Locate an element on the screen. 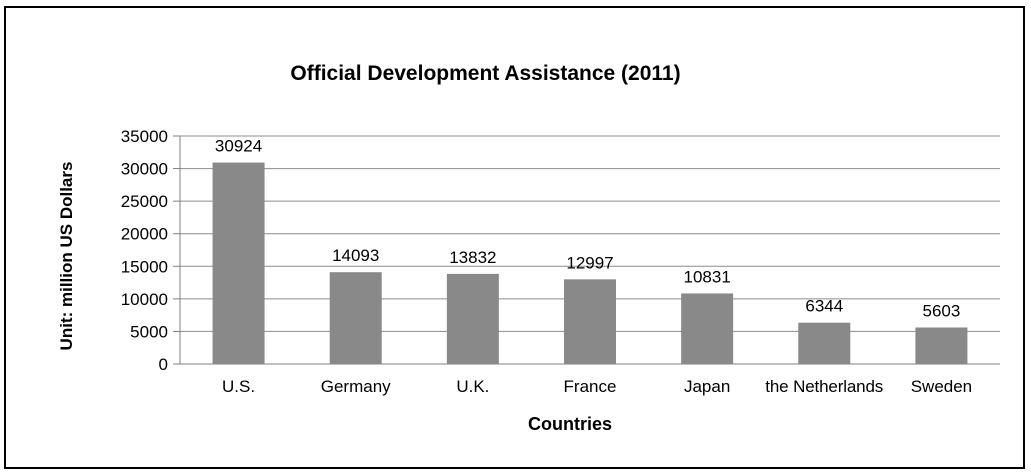  data-label: 30924 is located at coordinates (238, 146).